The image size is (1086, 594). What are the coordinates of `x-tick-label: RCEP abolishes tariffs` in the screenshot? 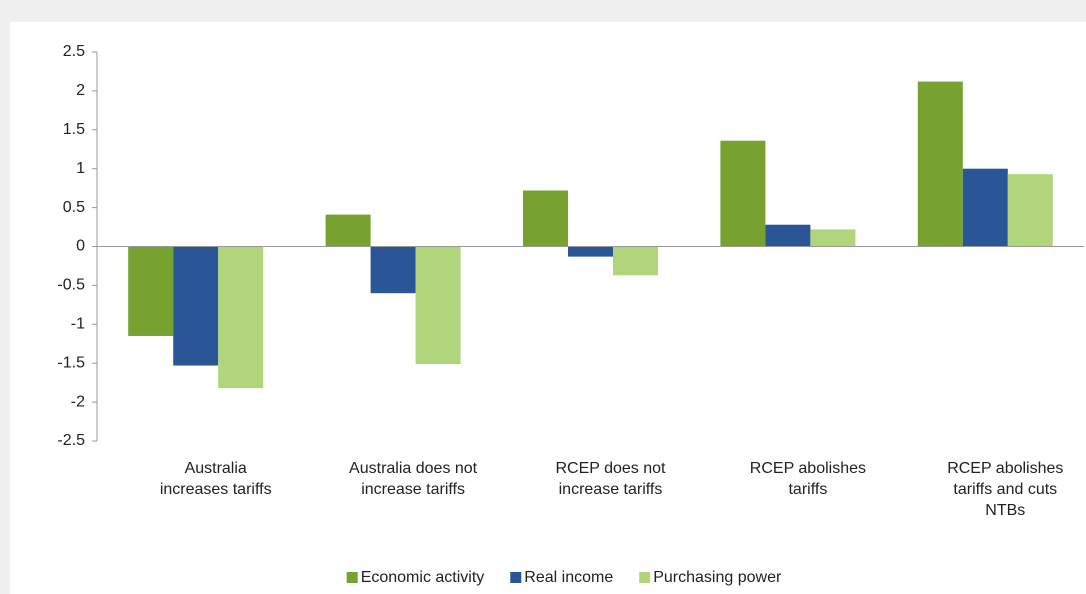 It's located at (808, 479).